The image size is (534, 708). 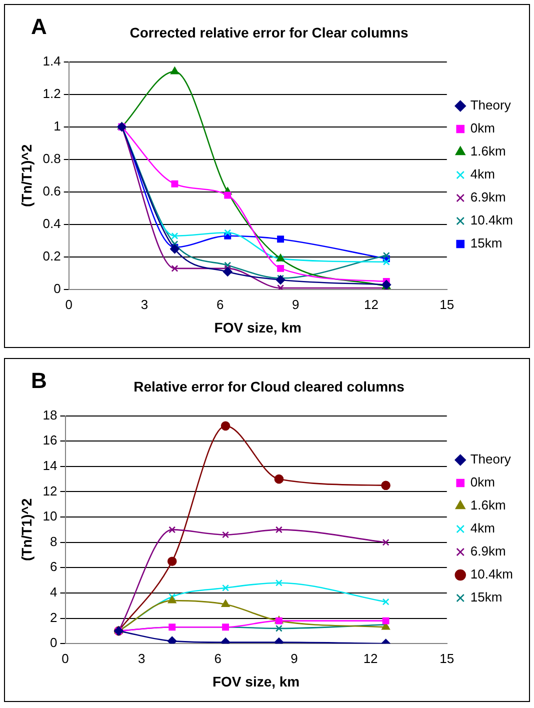 I want to click on y-tick-label: 2, so click(x=54, y=617).